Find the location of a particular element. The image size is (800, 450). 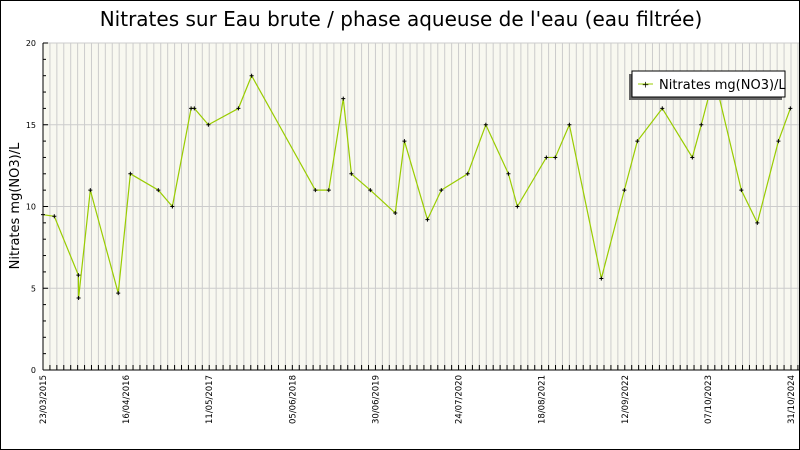

x-tick-label: 11/05/2017 is located at coordinates (210, 399).